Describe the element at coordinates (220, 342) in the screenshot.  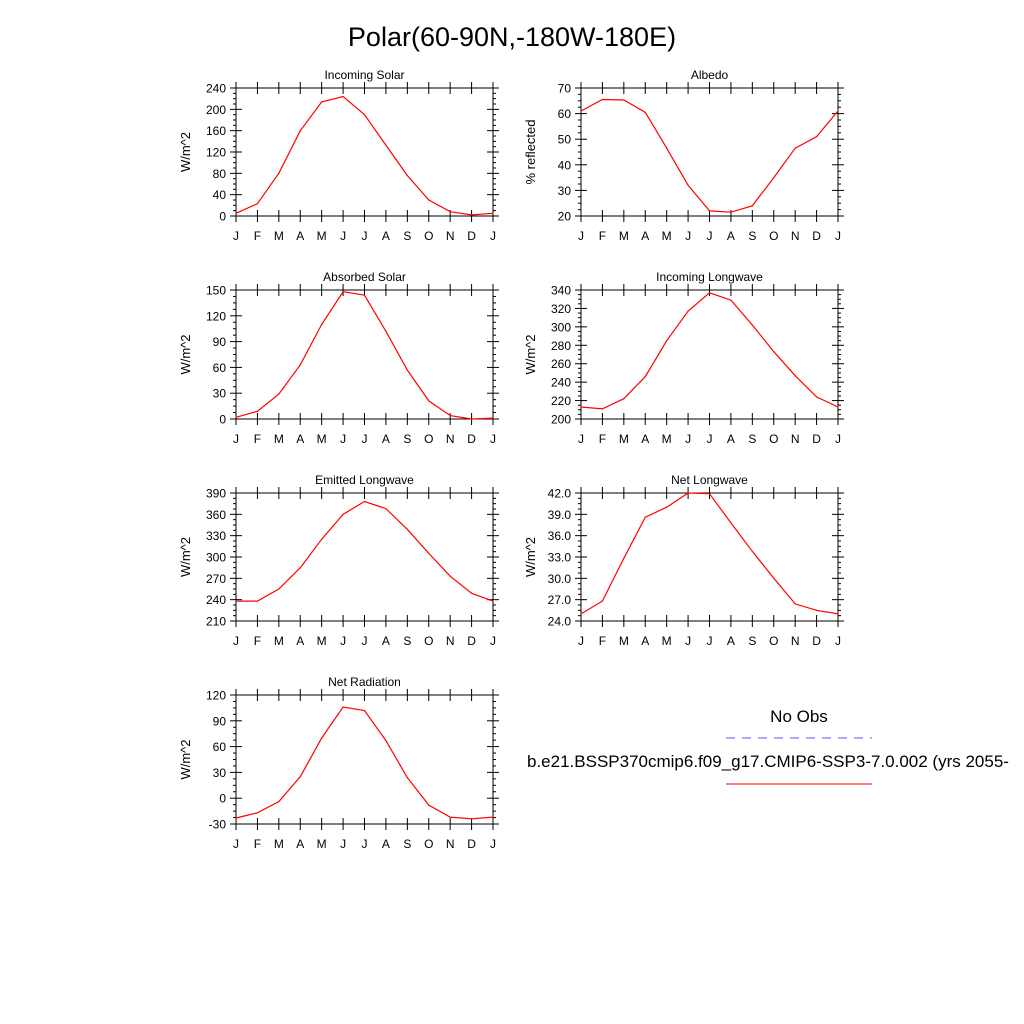
I see `y-tick-label: 90` at that location.